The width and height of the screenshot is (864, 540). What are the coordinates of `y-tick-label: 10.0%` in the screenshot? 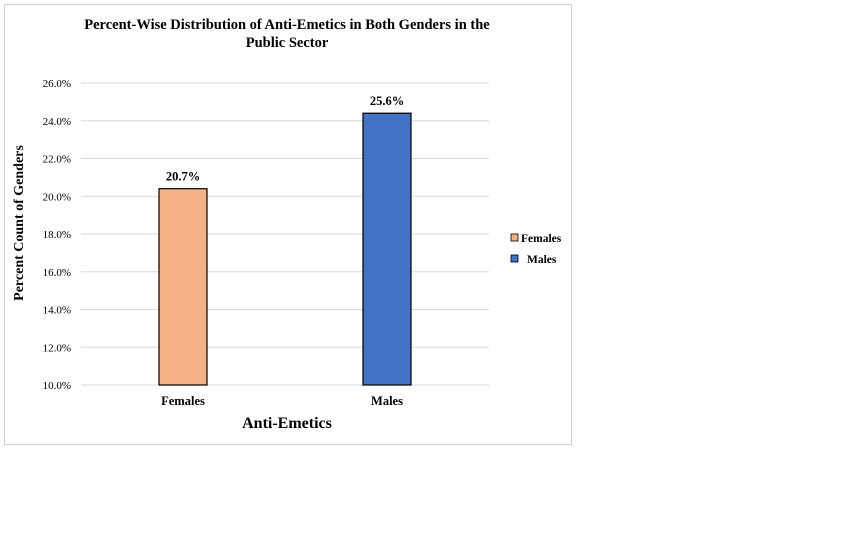 It's located at (57, 386).